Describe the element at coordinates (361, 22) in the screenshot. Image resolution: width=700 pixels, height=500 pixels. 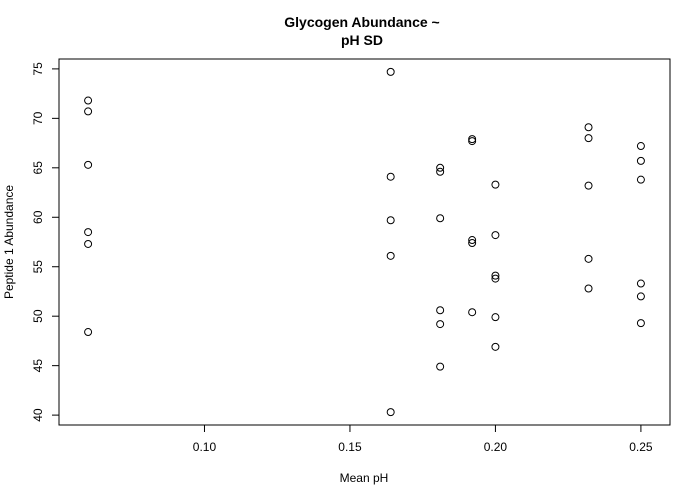
I see `chart-title-line-1: Glycogen Abundance ~` at that location.